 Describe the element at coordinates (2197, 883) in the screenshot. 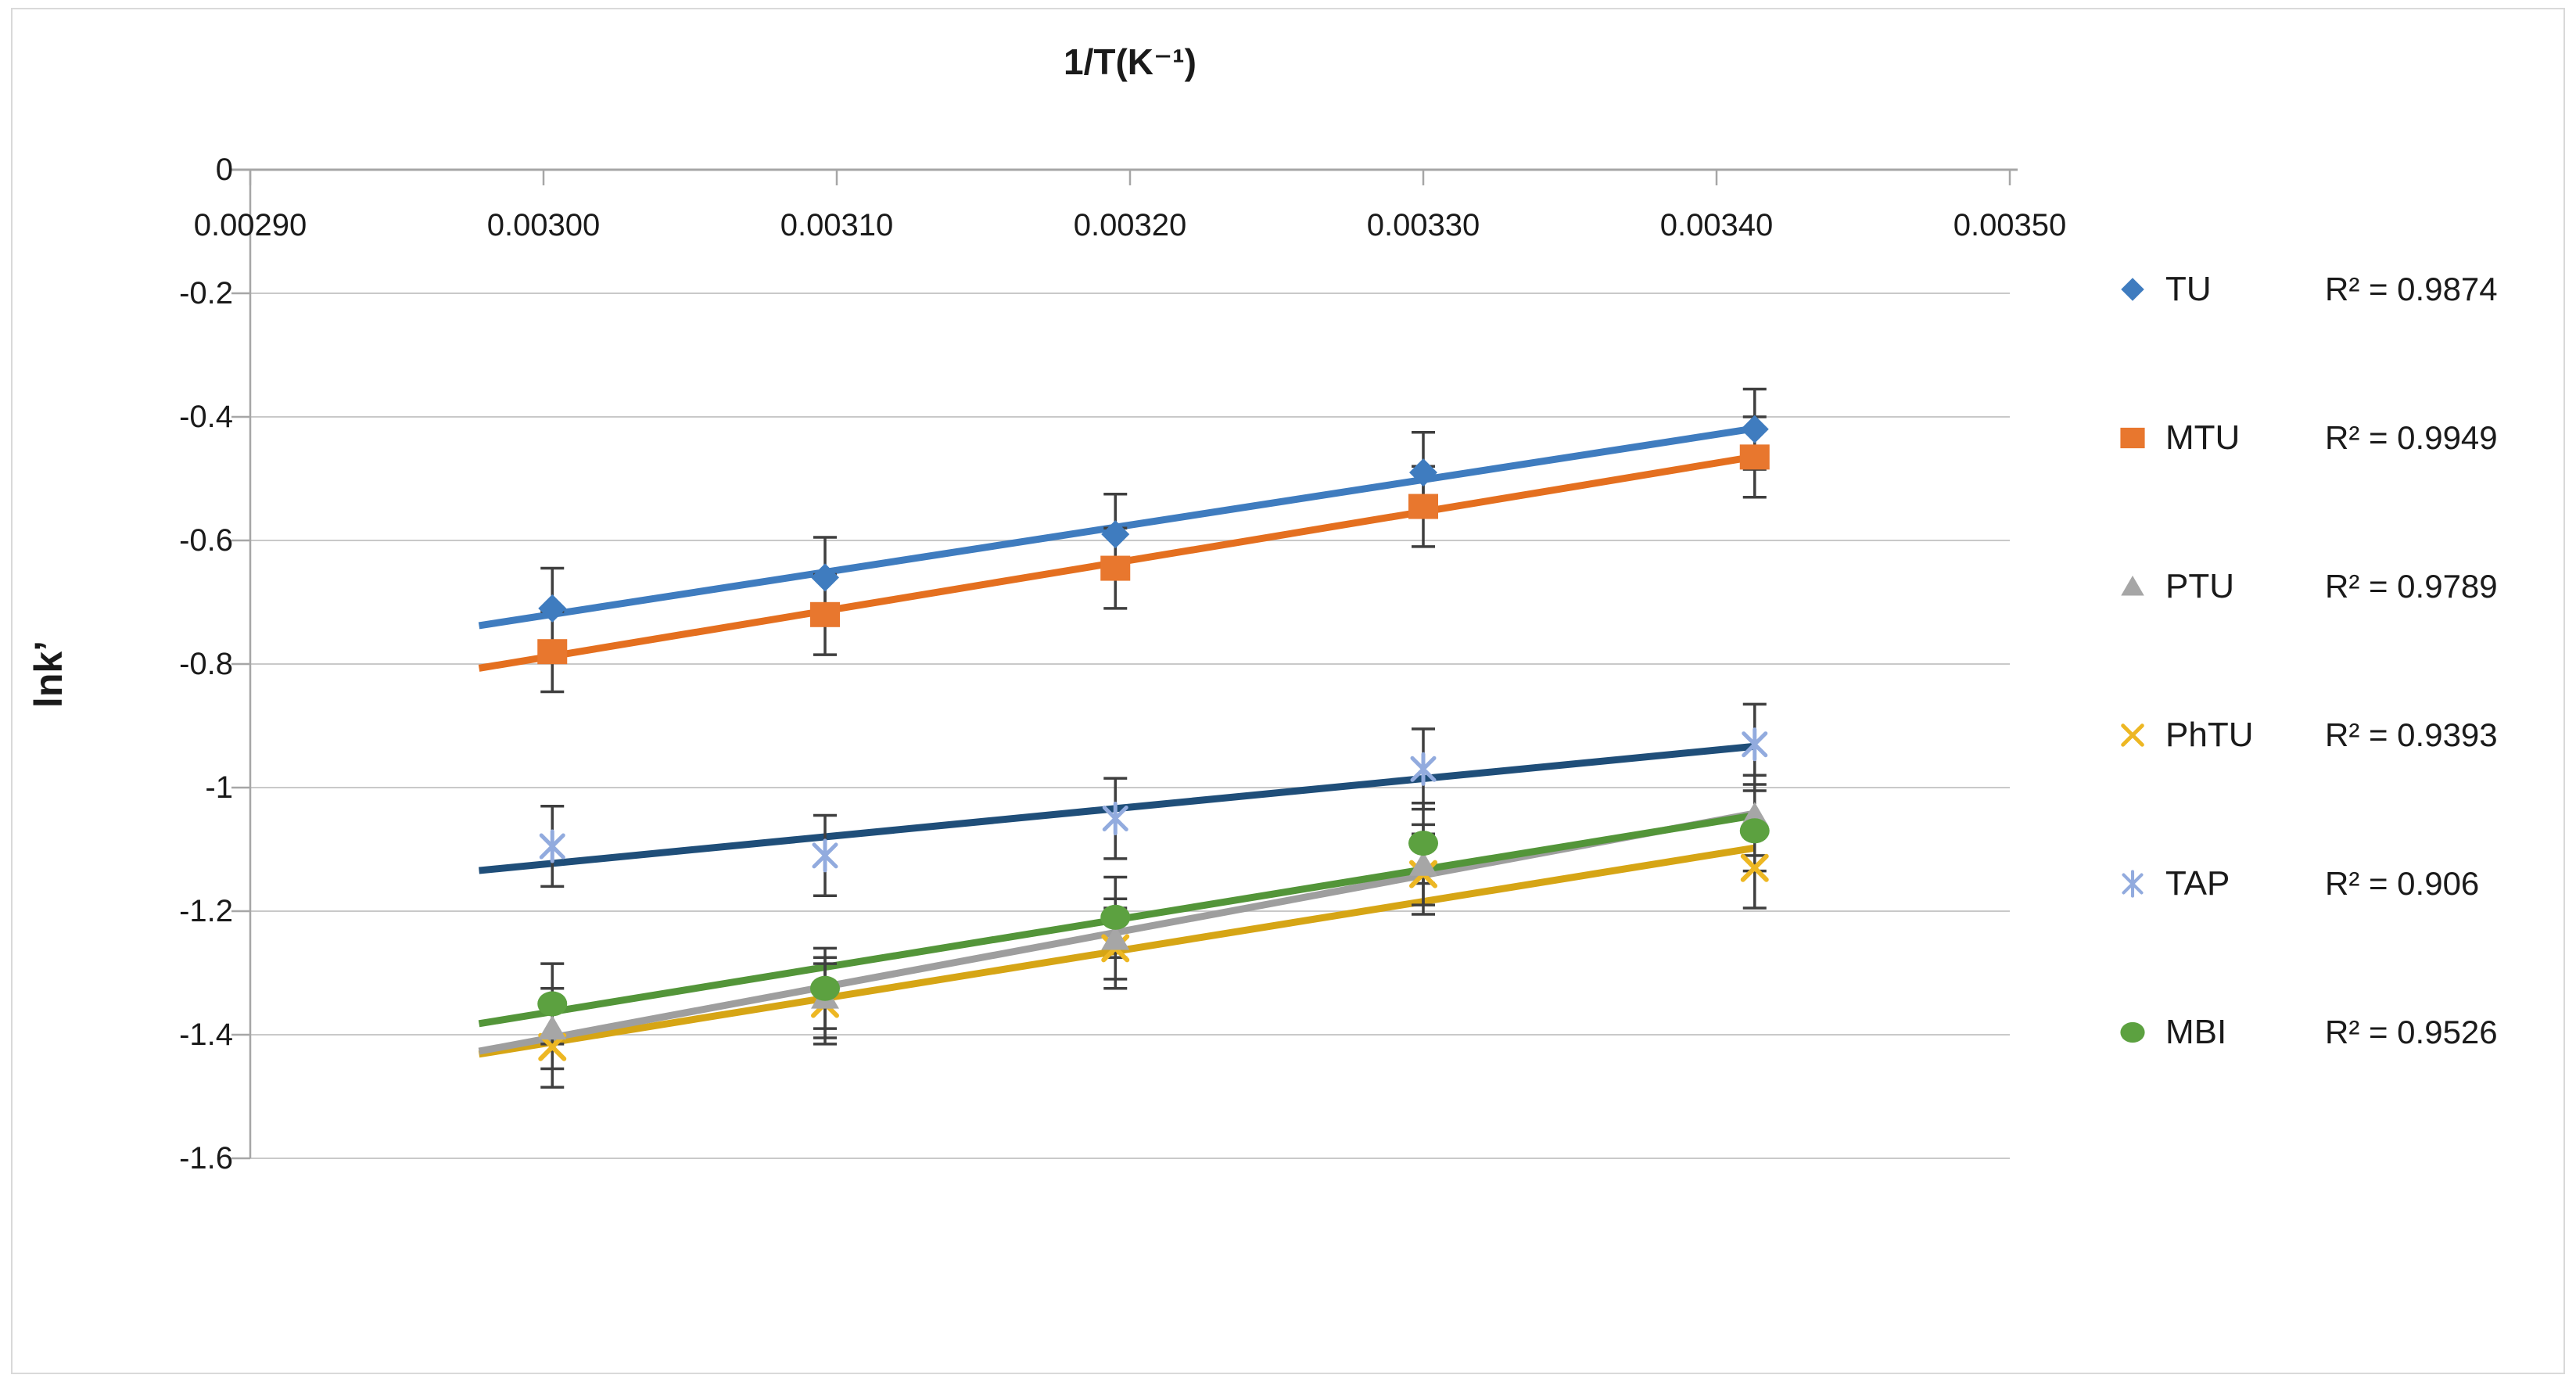

I see `legend-series-label: TAP` at that location.